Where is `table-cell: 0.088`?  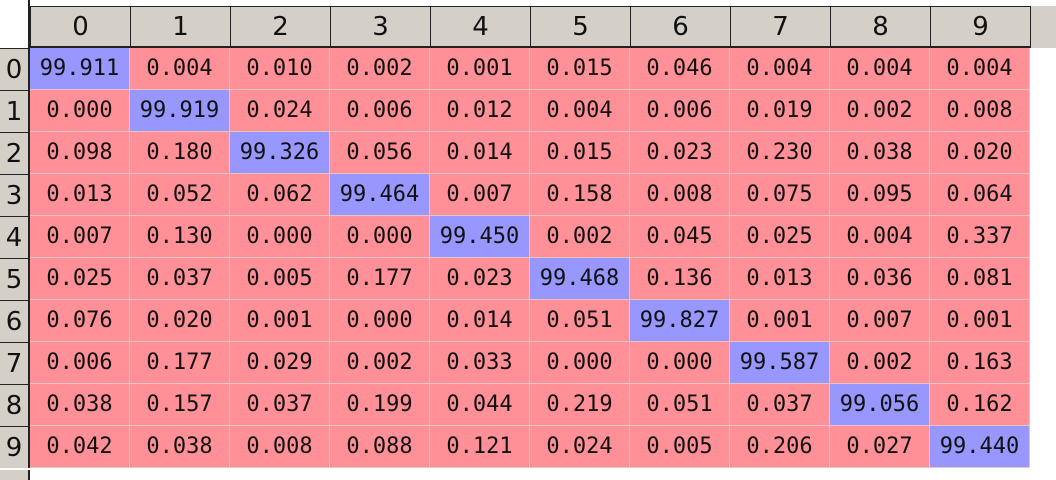
table-cell: 0.088 is located at coordinates (380, 447).